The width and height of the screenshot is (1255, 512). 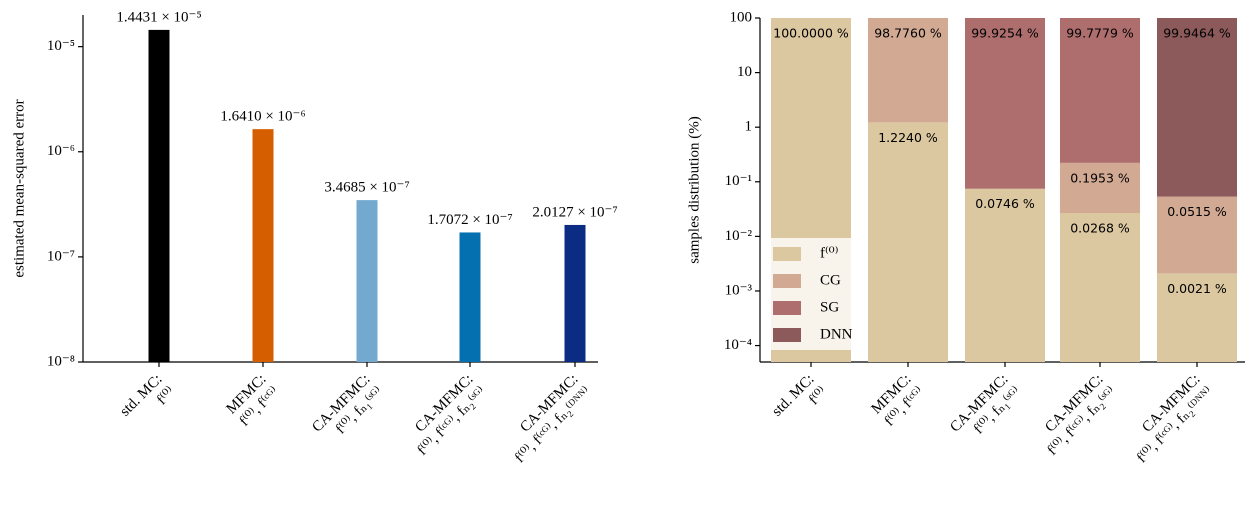 What do you see at coordinates (1100, 228) in the screenshot?
I see `value-label: 0.0268 %` at bounding box center [1100, 228].